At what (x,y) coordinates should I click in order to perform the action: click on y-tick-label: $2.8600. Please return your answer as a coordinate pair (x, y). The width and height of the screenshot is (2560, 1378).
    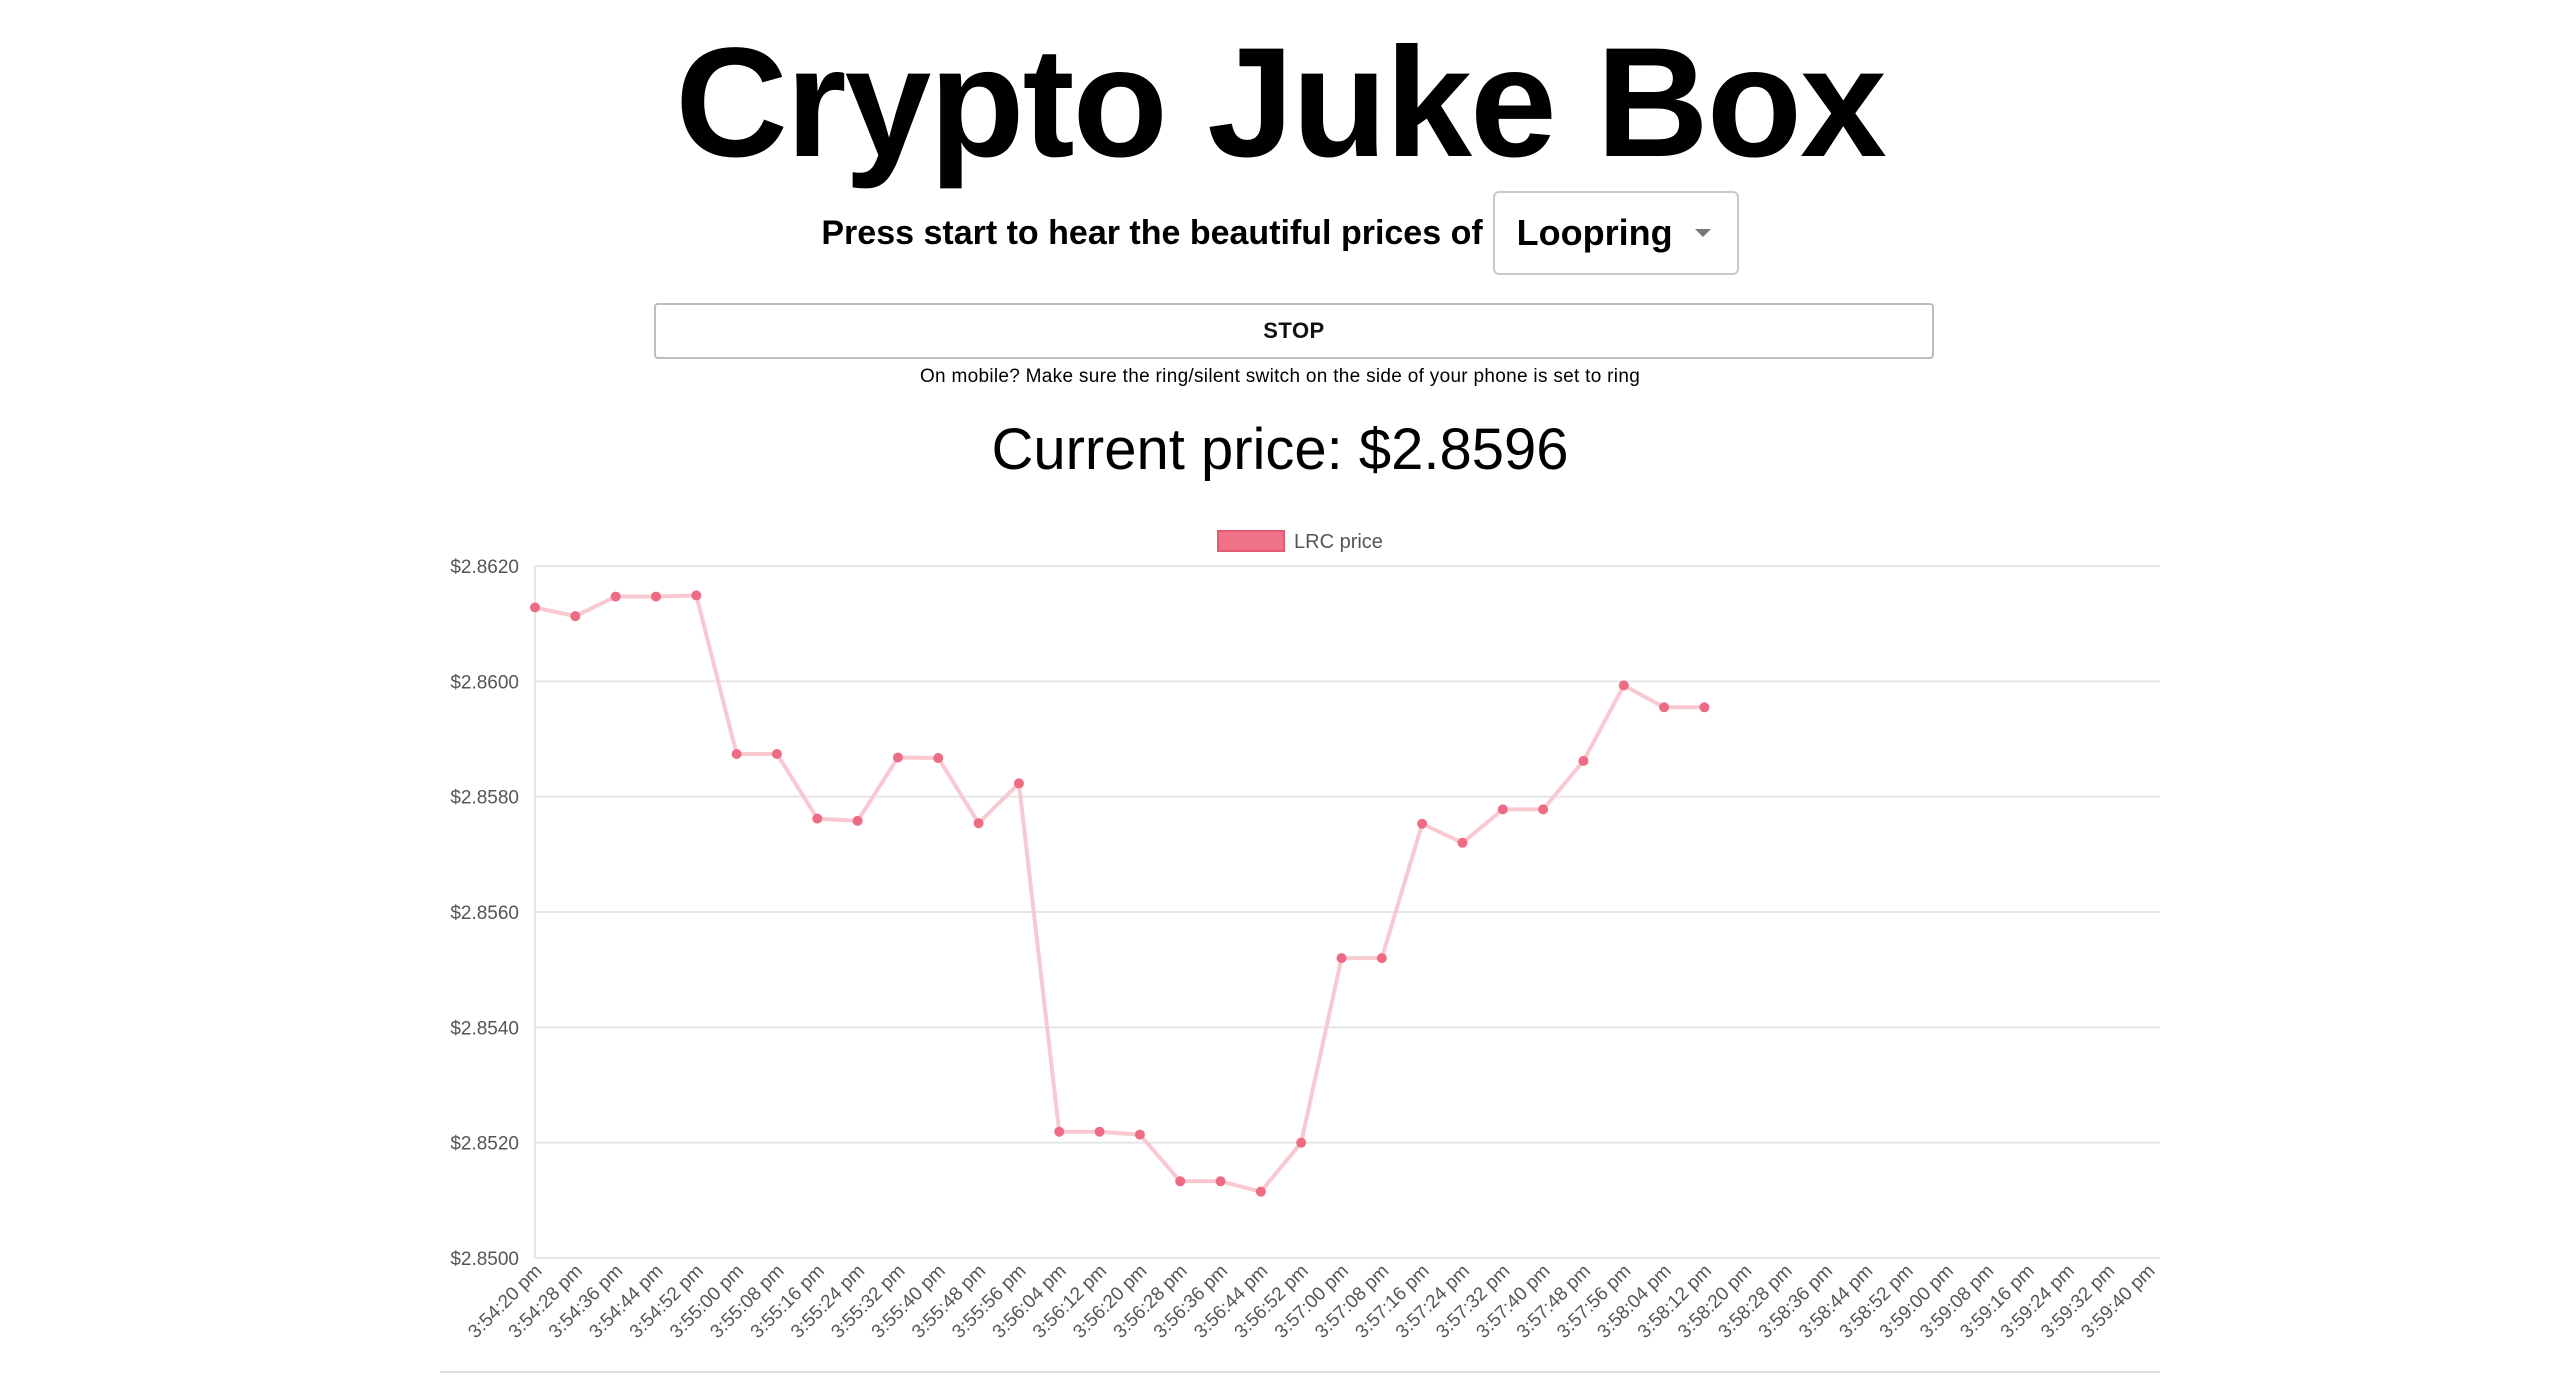
    Looking at the image, I should click on (484, 682).